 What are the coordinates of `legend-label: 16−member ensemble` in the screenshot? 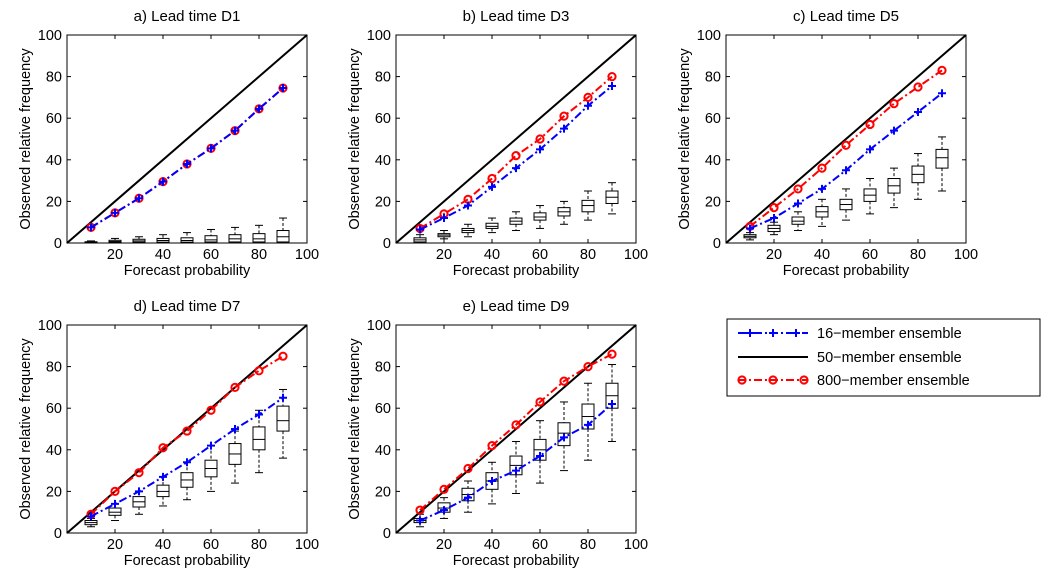 It's located at (889, 334).